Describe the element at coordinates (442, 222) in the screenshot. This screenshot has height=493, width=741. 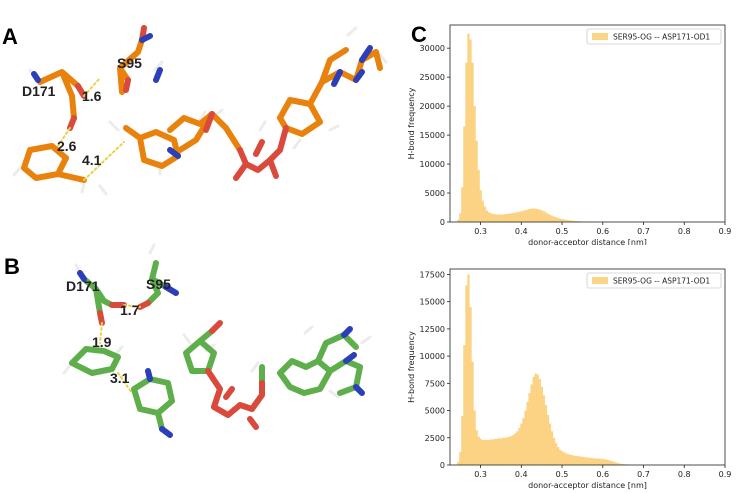
I see `y-tick-label: 0` at that location.